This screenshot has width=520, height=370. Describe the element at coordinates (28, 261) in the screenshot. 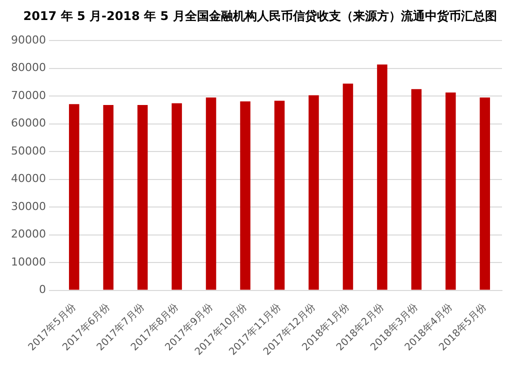

I see `y-tick-label: 10000` at that location.